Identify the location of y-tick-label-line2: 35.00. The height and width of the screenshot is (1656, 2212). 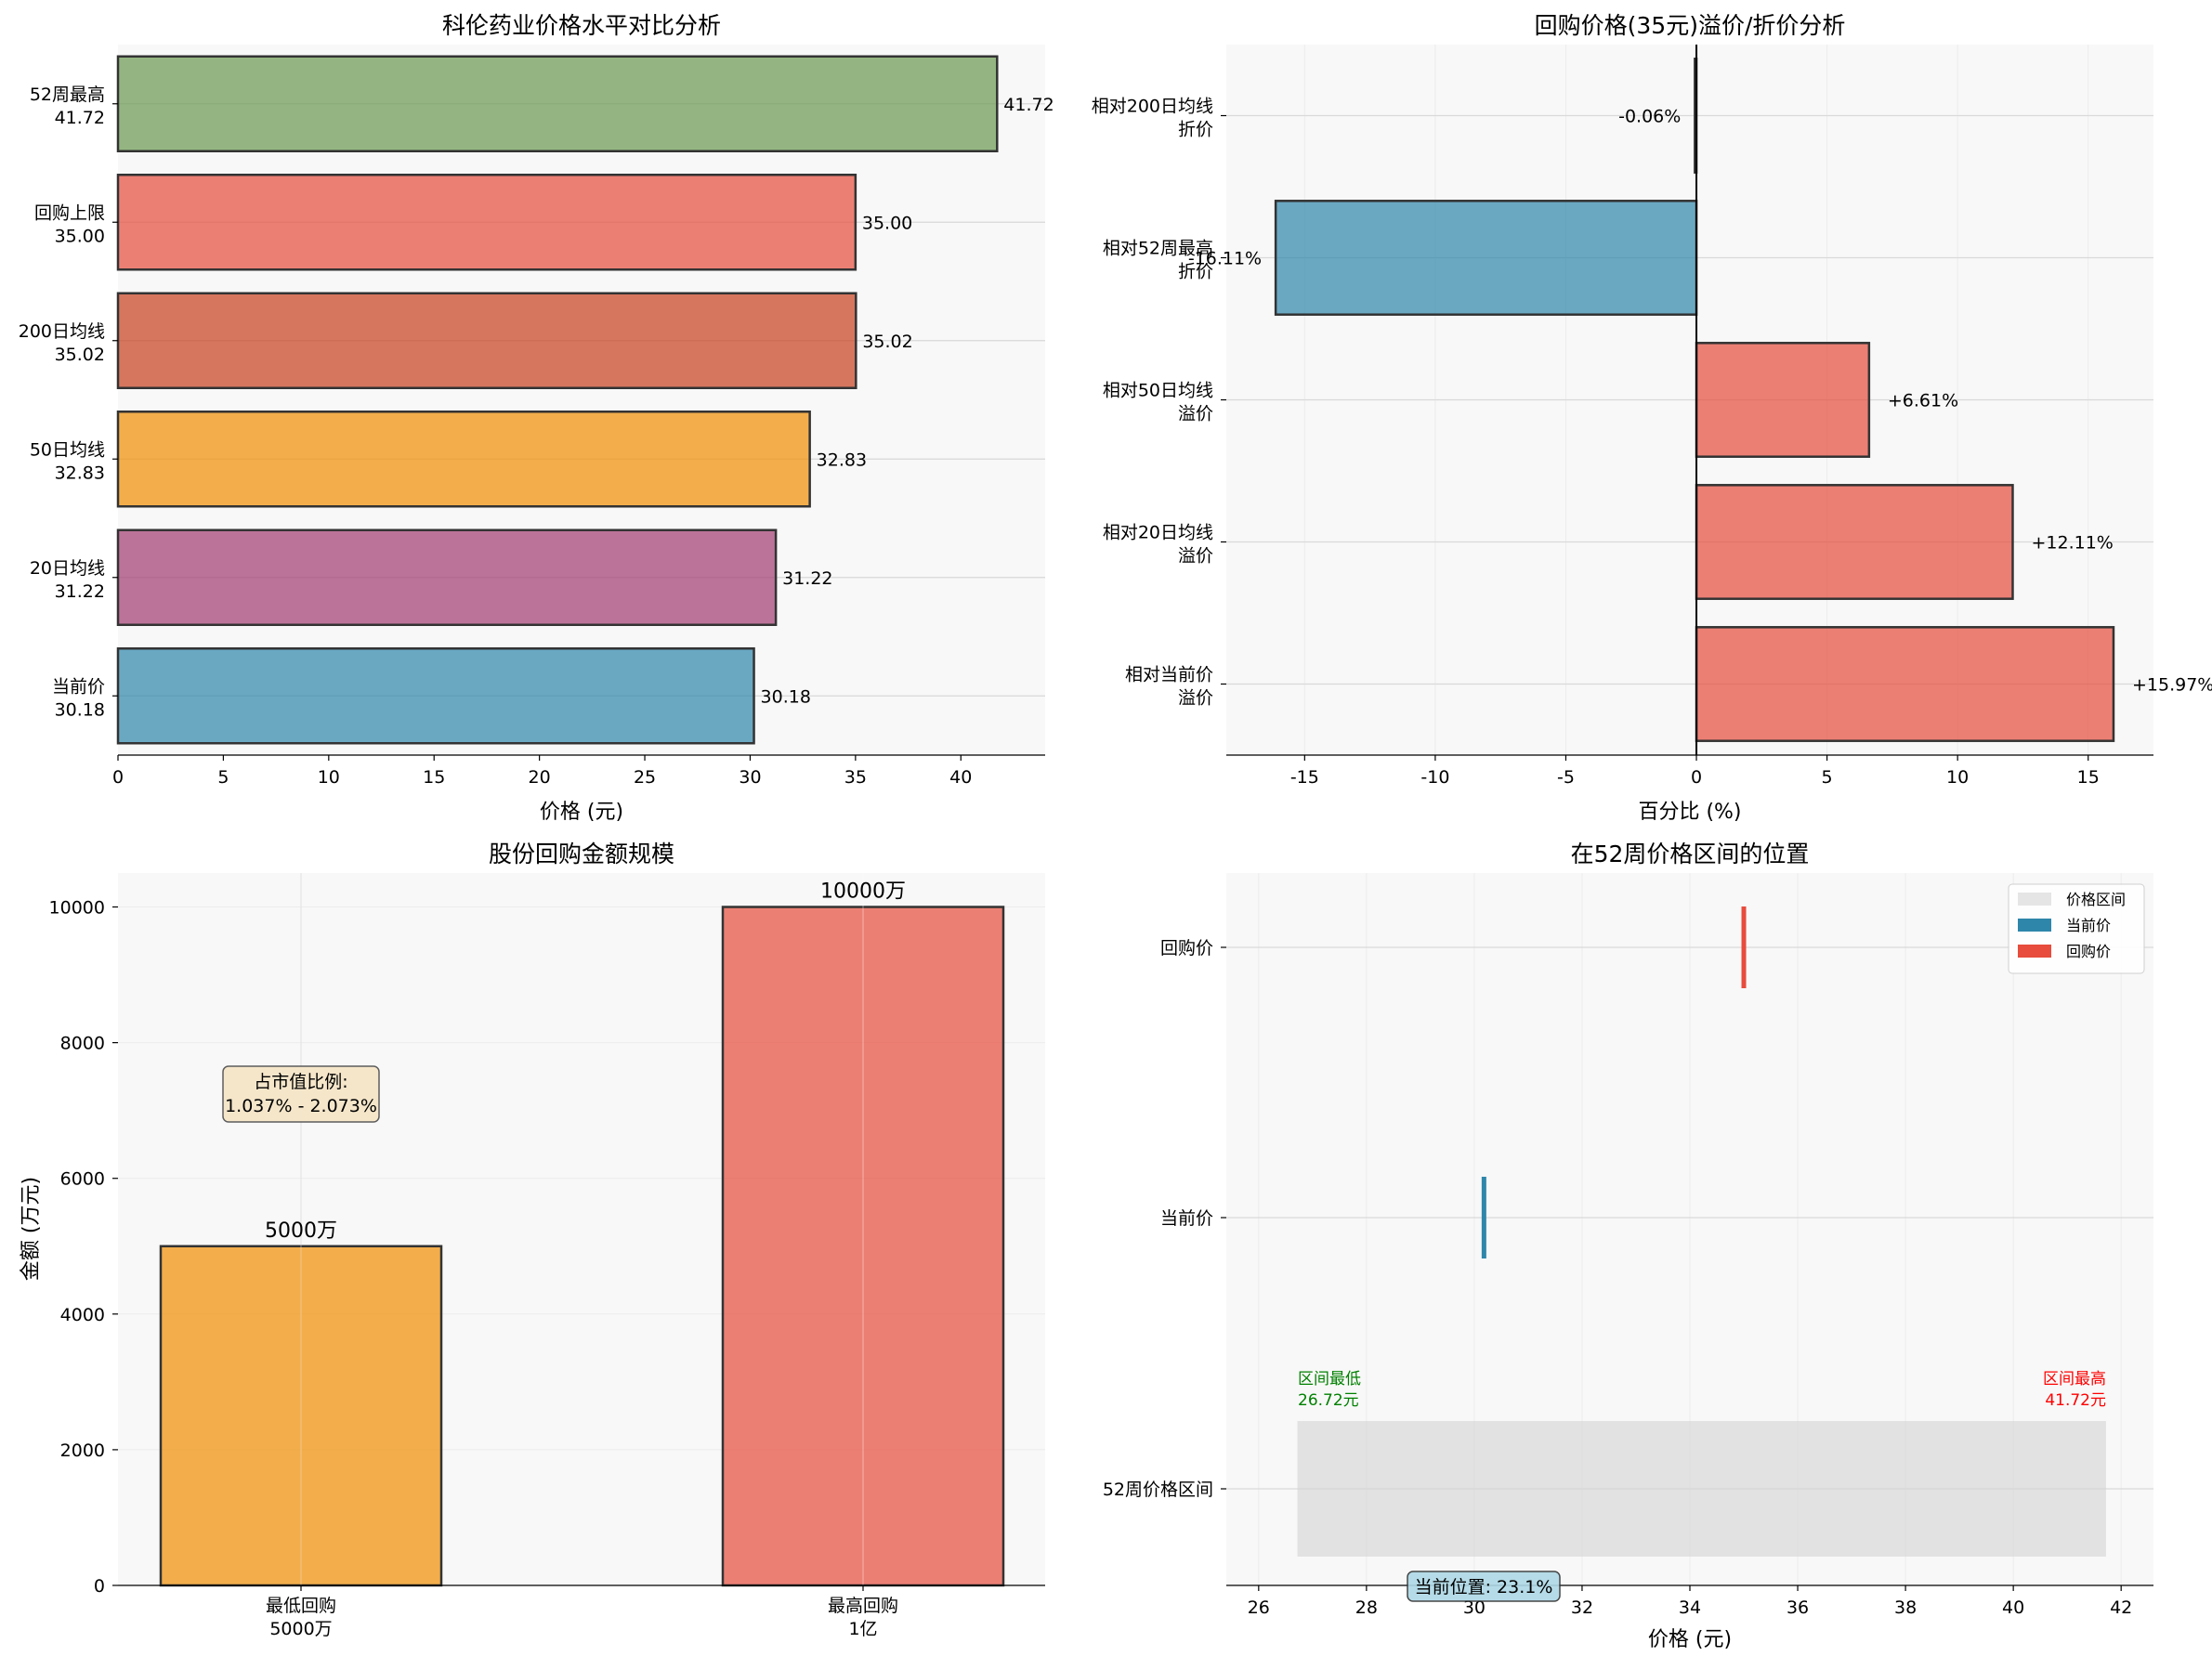
(80, 236).